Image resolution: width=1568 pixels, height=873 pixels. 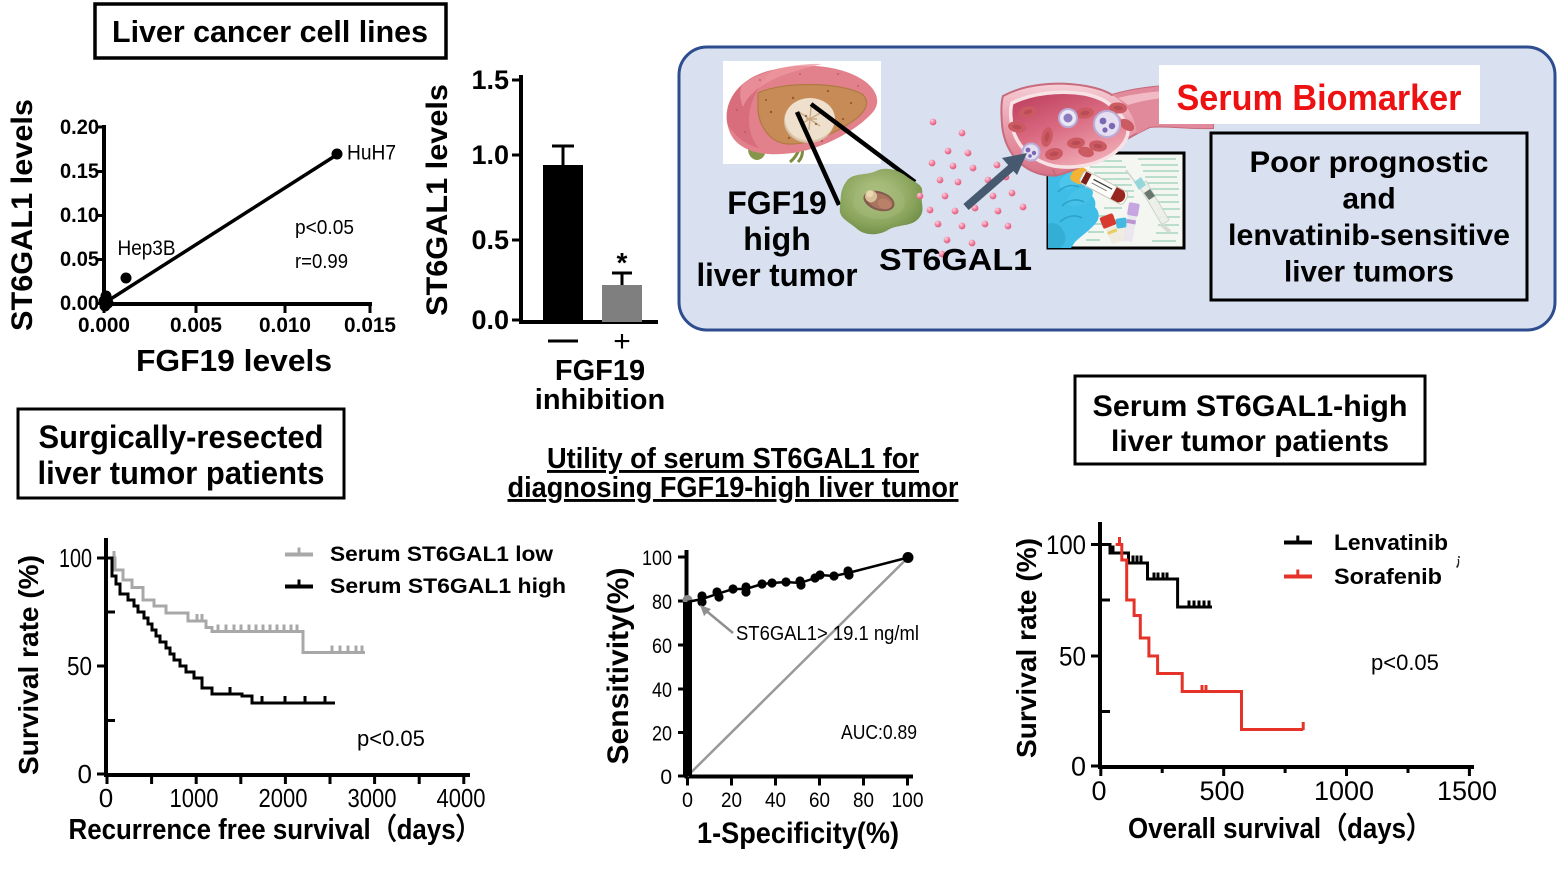 What do you see at coordinates (371, 153) in the screenshot?
I see `svg-text: HuH7` at bounding box center [371, 153].